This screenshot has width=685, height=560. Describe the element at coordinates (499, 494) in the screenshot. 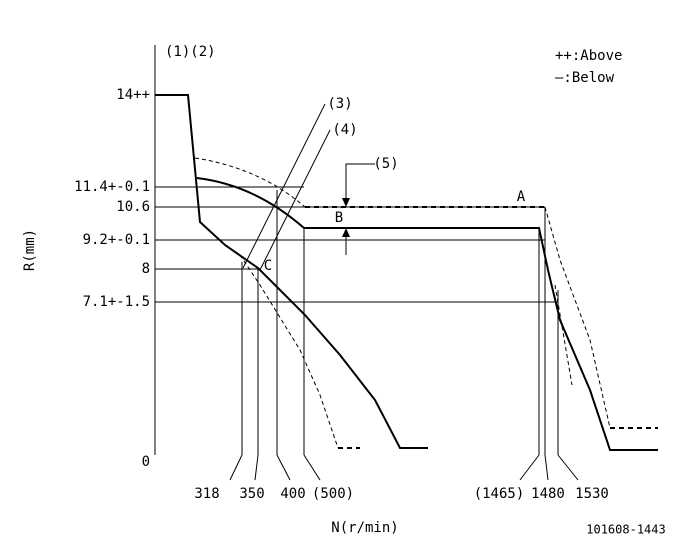

I see `x-label: (1465)` at that location.